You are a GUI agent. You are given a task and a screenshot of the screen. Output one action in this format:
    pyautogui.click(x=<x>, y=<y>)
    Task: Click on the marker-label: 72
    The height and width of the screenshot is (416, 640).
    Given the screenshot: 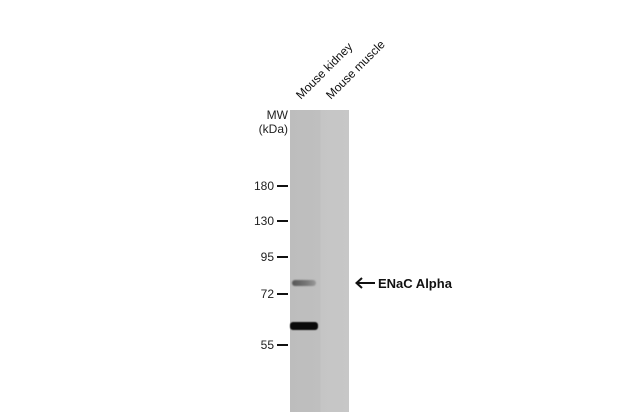 What is the action you would take?
    pyautogui.click(x=267, y=294)
    